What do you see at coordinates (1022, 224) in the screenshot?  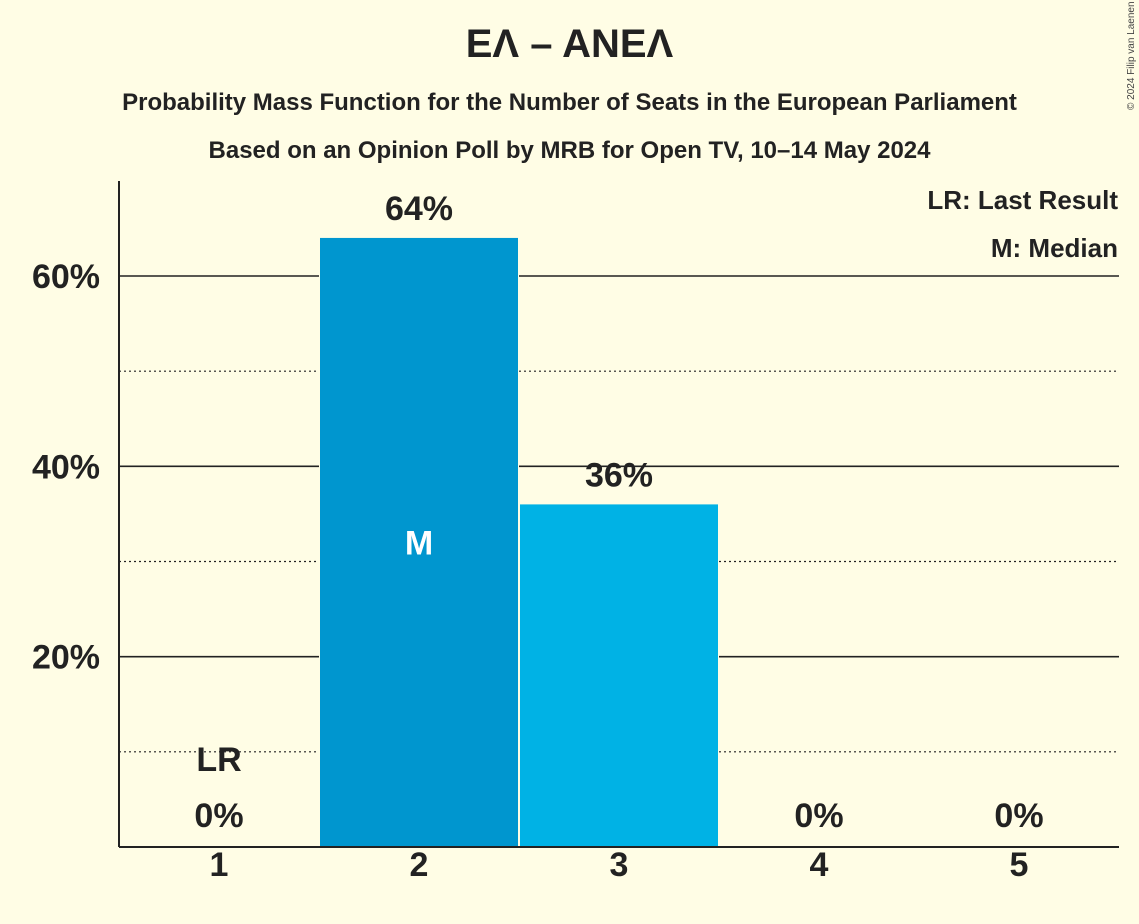 I see `legend: LR: Last Result M: Median` at bounding box center [1022, 224].